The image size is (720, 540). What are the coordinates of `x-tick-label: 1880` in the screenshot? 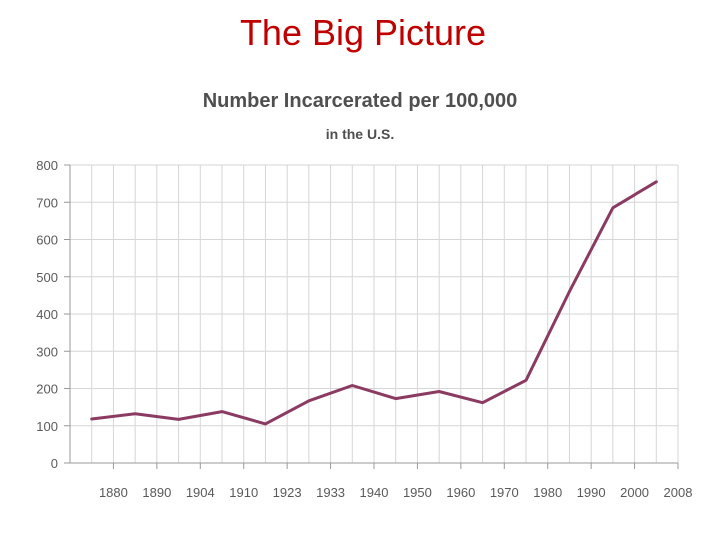 It's located at (113, 492).